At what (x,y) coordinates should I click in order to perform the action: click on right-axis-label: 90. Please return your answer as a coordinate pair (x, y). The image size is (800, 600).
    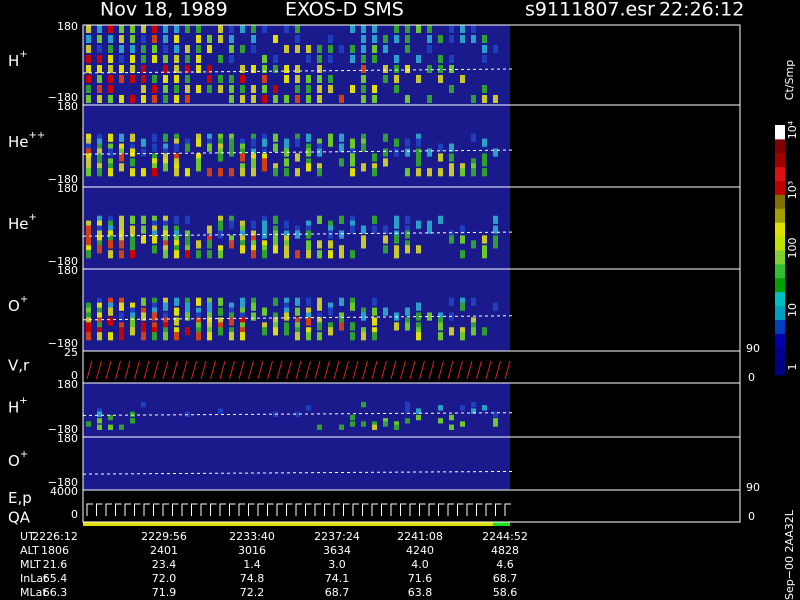
    Looking at the image, I should click on (753, 487).